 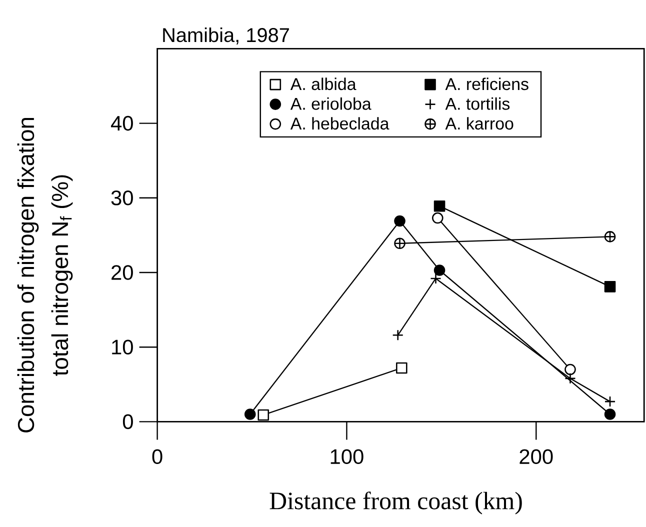 What do you see at coordinates (121, 123) in the screenshot?
I see `y-tick-label: 40` at bounding box center [121, 123].